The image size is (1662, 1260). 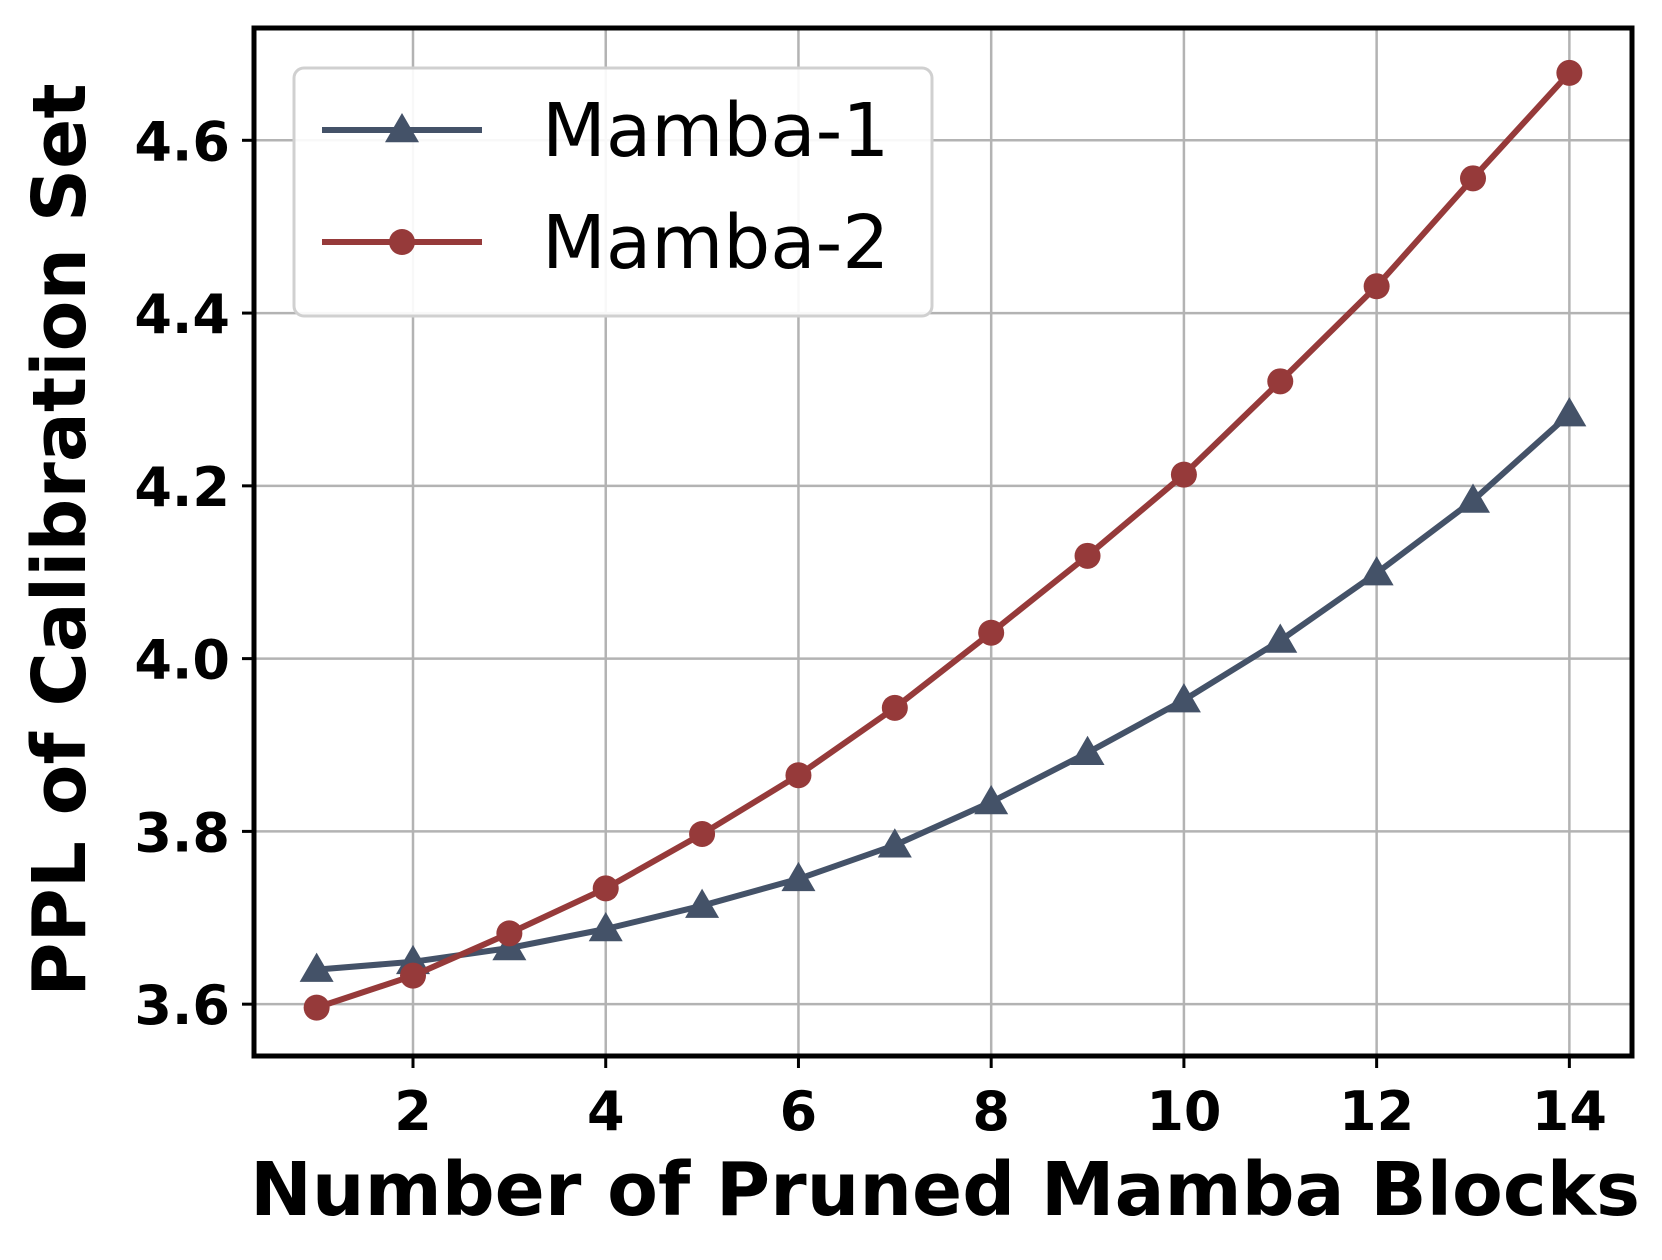 I want to click on x-tick-label: 12, so click(x=1376, y=1111).